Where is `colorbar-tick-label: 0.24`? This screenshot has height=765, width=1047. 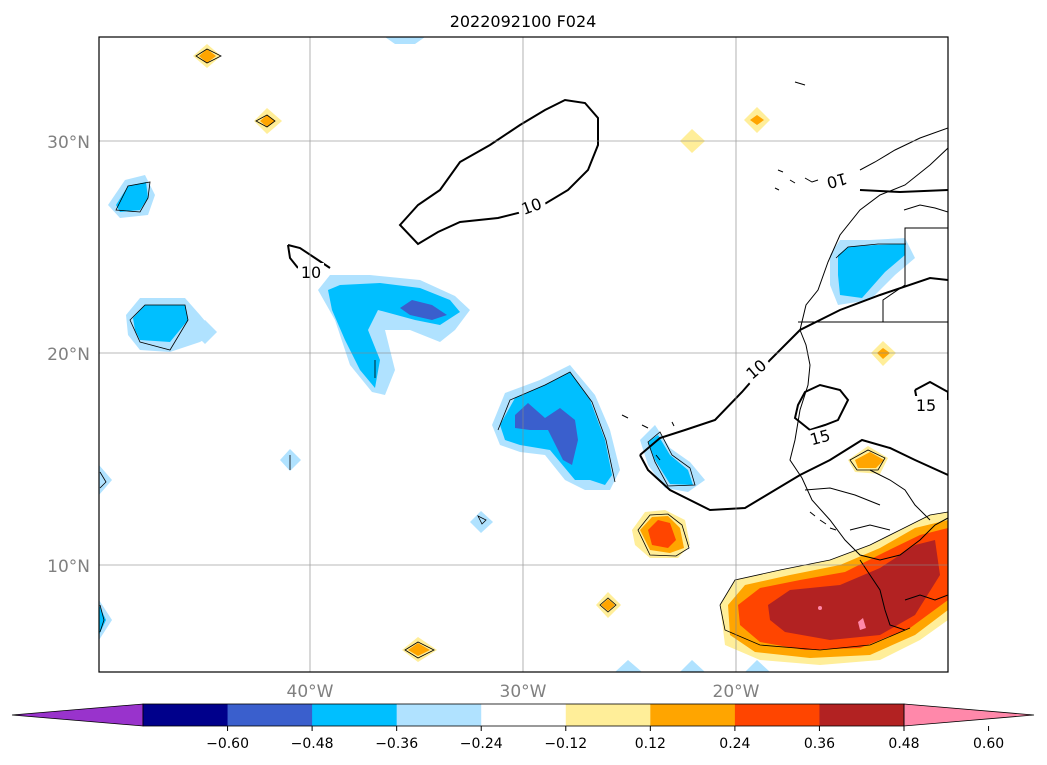
colorbar-tick-label: 0.24 is located at coordinates (734, 744).